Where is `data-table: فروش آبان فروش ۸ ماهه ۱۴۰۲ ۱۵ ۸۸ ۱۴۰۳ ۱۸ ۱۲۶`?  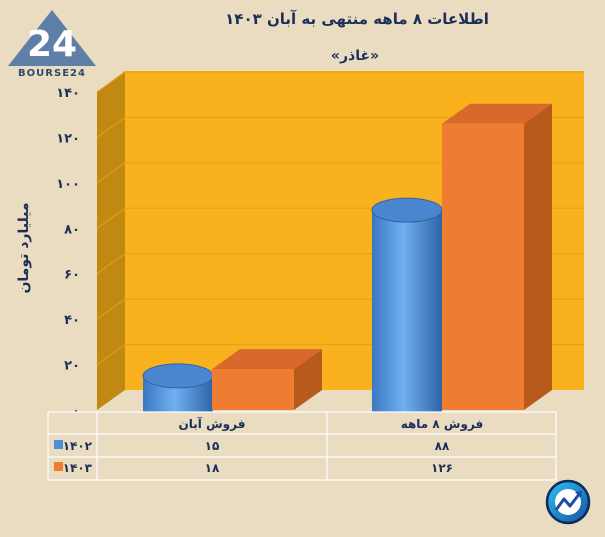
data-table: فروش آبان فروش ۸ ماهه ۱۴۰۲ ۱۵ ۸۸ ۱۴۰۳ ۱۸ ۱۲۶ is located at coordinates (302, 446).